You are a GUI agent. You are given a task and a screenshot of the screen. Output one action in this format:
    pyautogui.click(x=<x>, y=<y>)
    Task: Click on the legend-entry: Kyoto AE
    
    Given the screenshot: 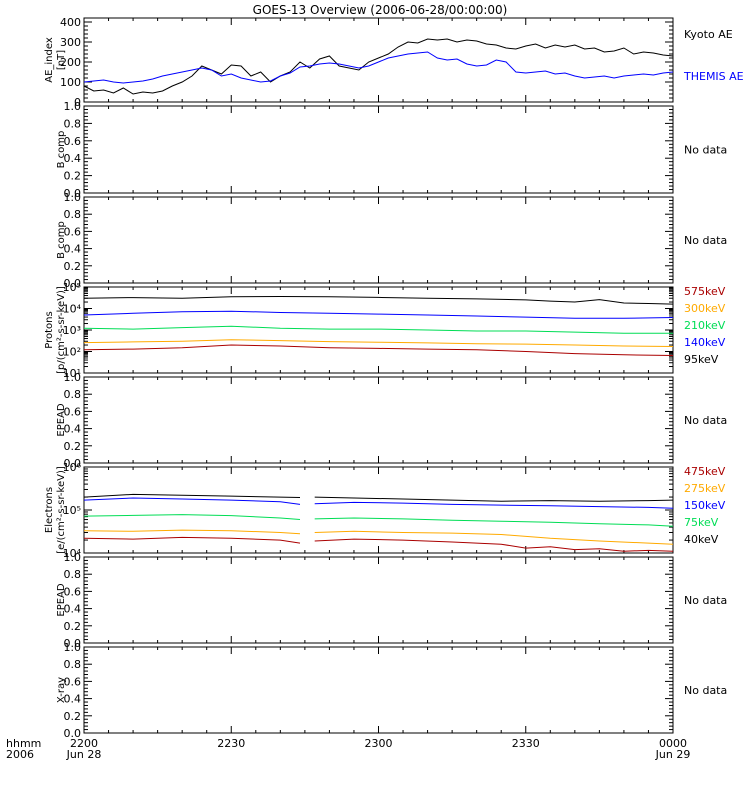 What is the action you would take?
    pyautogui.click(x=708, y=34)
    